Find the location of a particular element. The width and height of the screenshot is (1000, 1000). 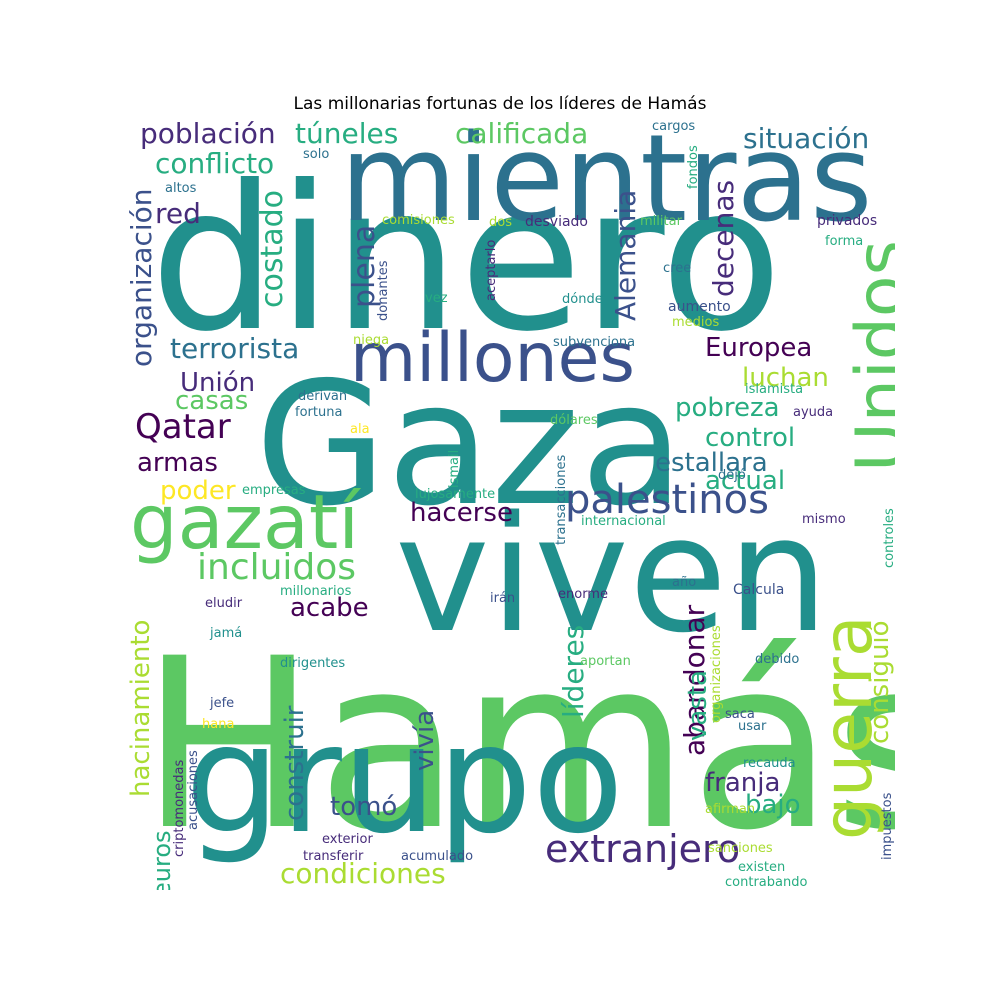

cloud-word: decenas is located at coordinates (723, 238).